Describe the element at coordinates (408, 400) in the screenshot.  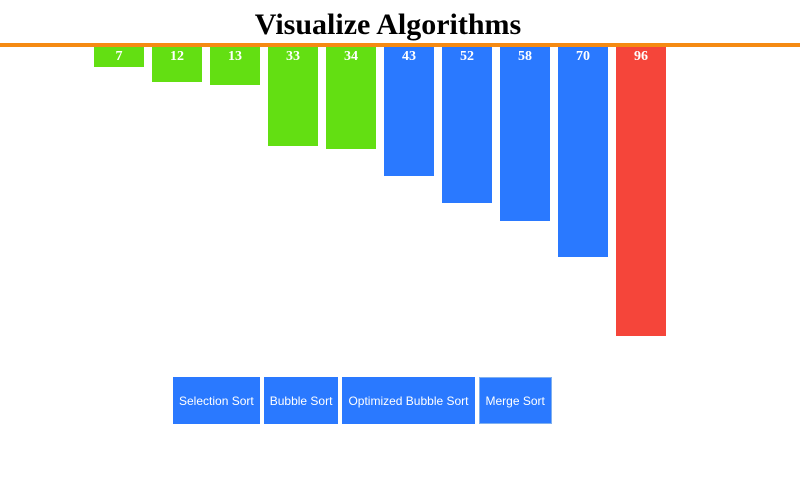
I see `optimized-bubble-sort-button: Optimized Bubble Sort` at that location.